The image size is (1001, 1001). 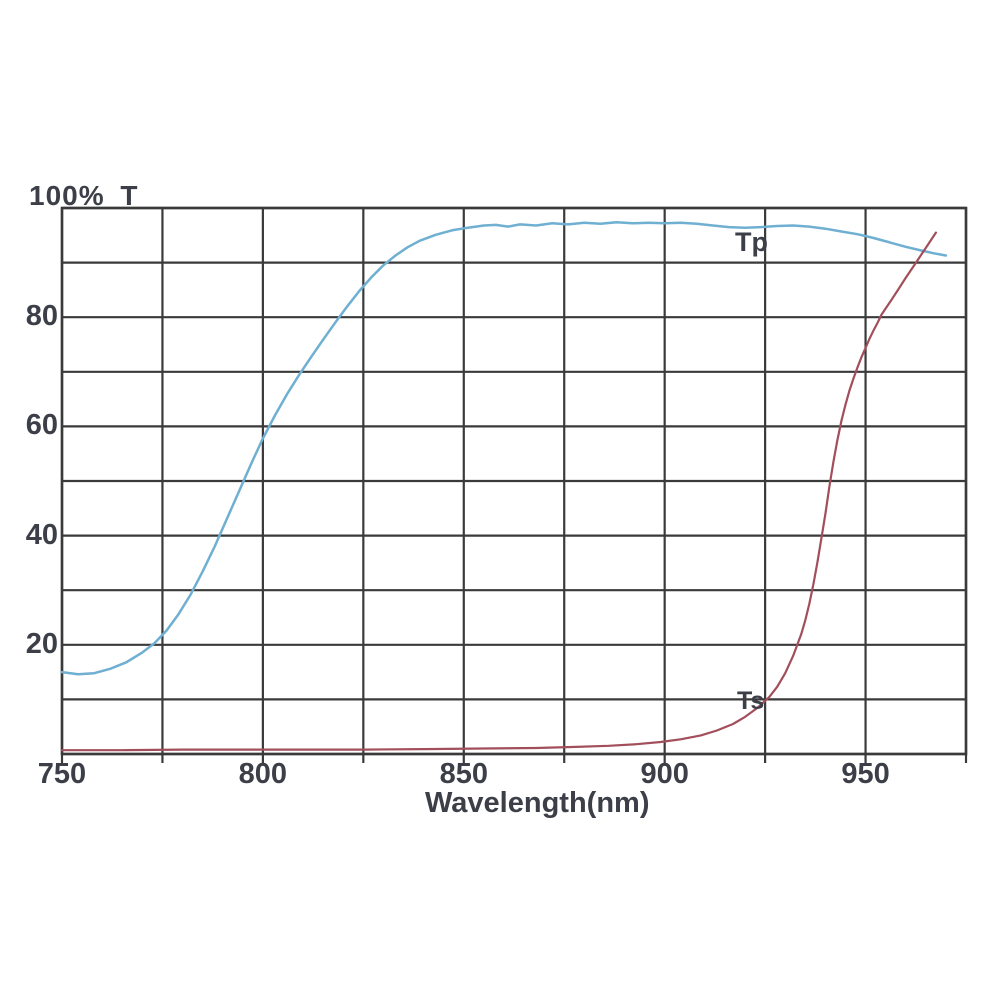 What do you see at coordinates (463, 774) in the screenshot?
I see `x-tick-label: 850` at bounding box center [463, 774].